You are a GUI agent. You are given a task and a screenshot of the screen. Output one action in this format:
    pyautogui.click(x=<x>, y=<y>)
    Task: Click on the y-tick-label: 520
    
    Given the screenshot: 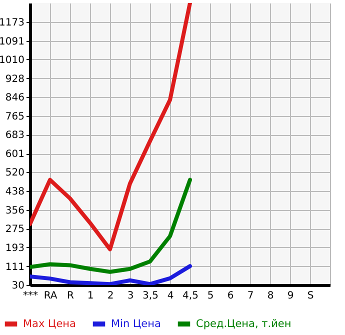 What is the action you would take?
    pyautogui.click(x=14, y=173)
    